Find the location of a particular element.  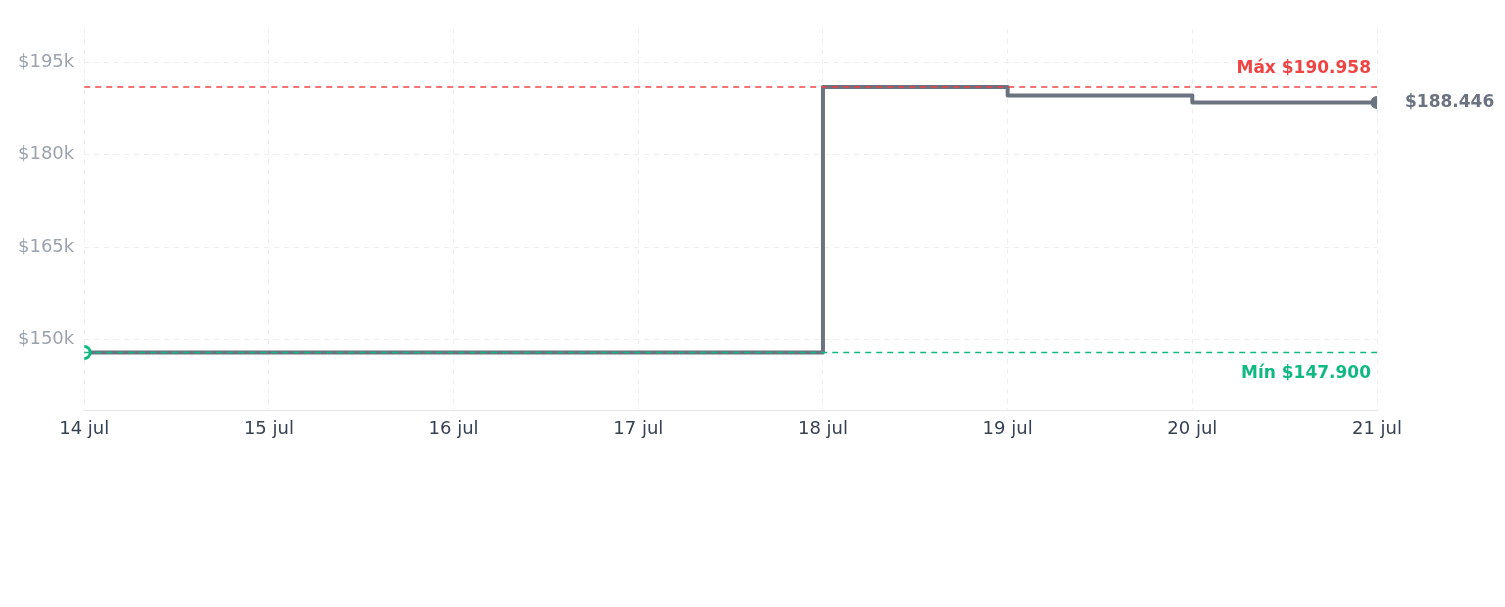

x-tick-label: 20 jul is located at coordinates (1192, 427).